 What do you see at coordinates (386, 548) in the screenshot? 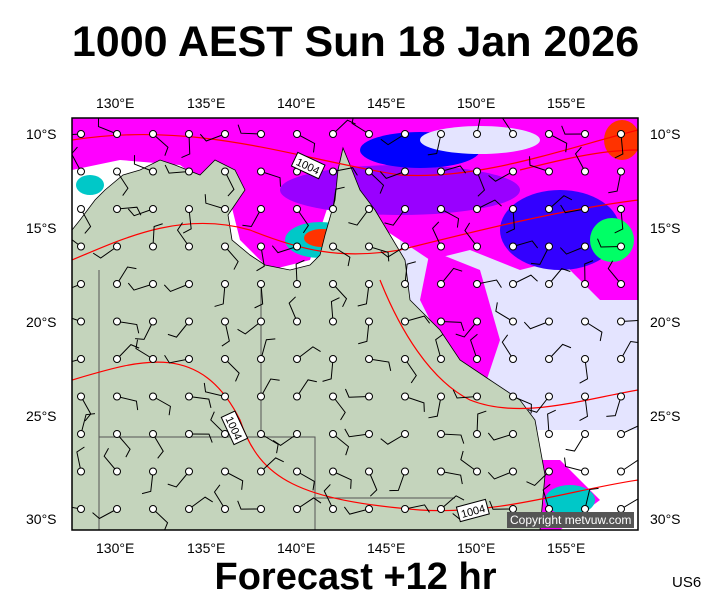
I see `lon-tick-bottom: 145°E` at bounding box center [386, 548].